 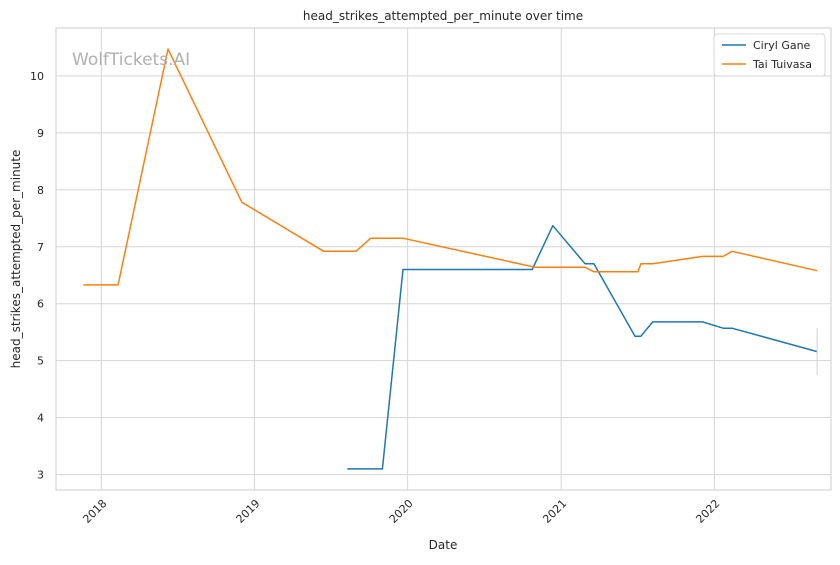 What do you see at coordinates (769, 55) in the screenshot?
I see `legend: Ciryl Gane Tai Tuivasa` at bounding box center [769, 55].